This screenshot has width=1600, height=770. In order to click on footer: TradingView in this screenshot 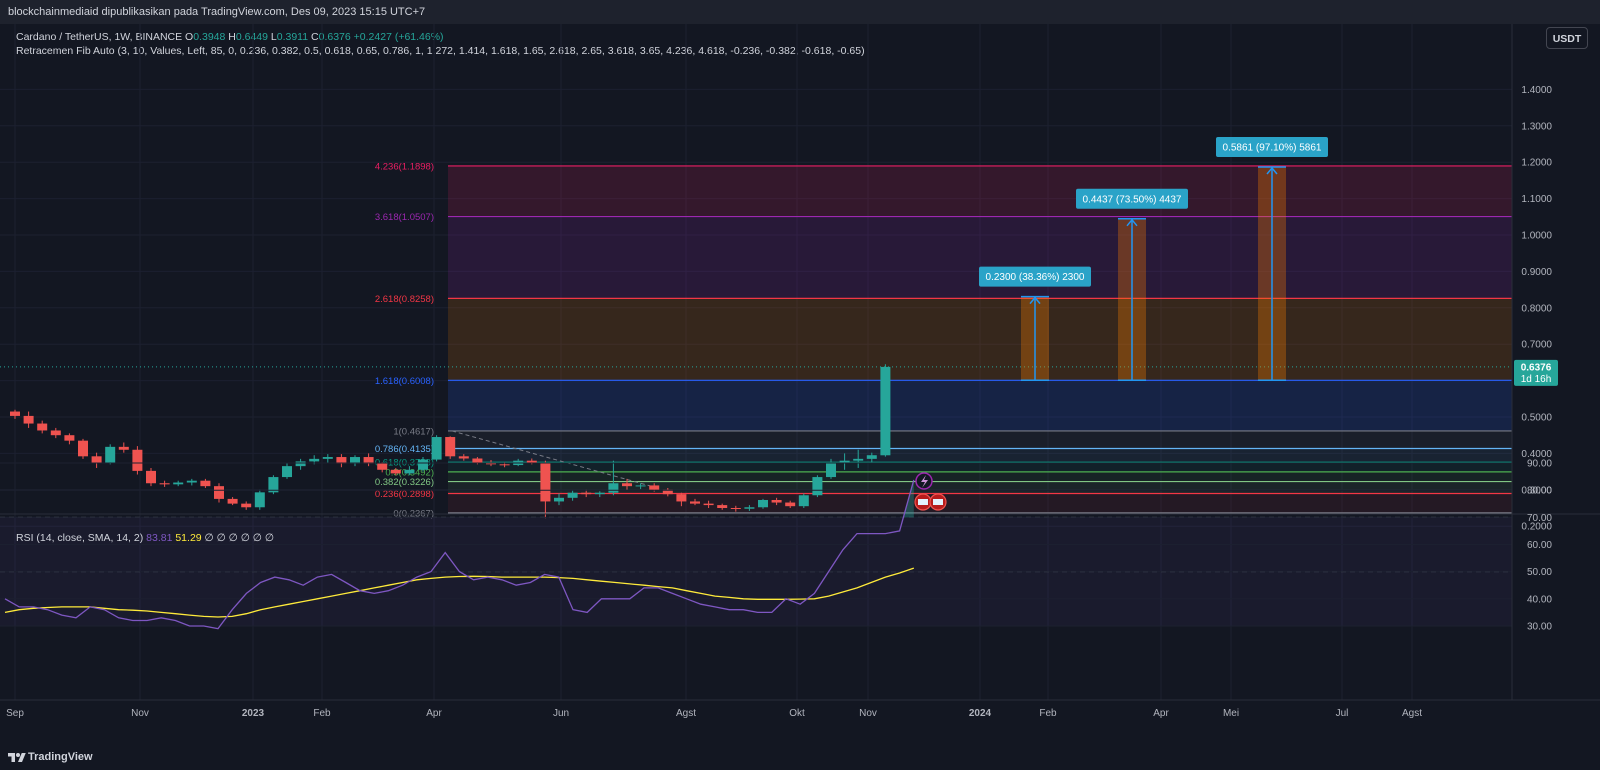, I will do `click(800, 758)`.